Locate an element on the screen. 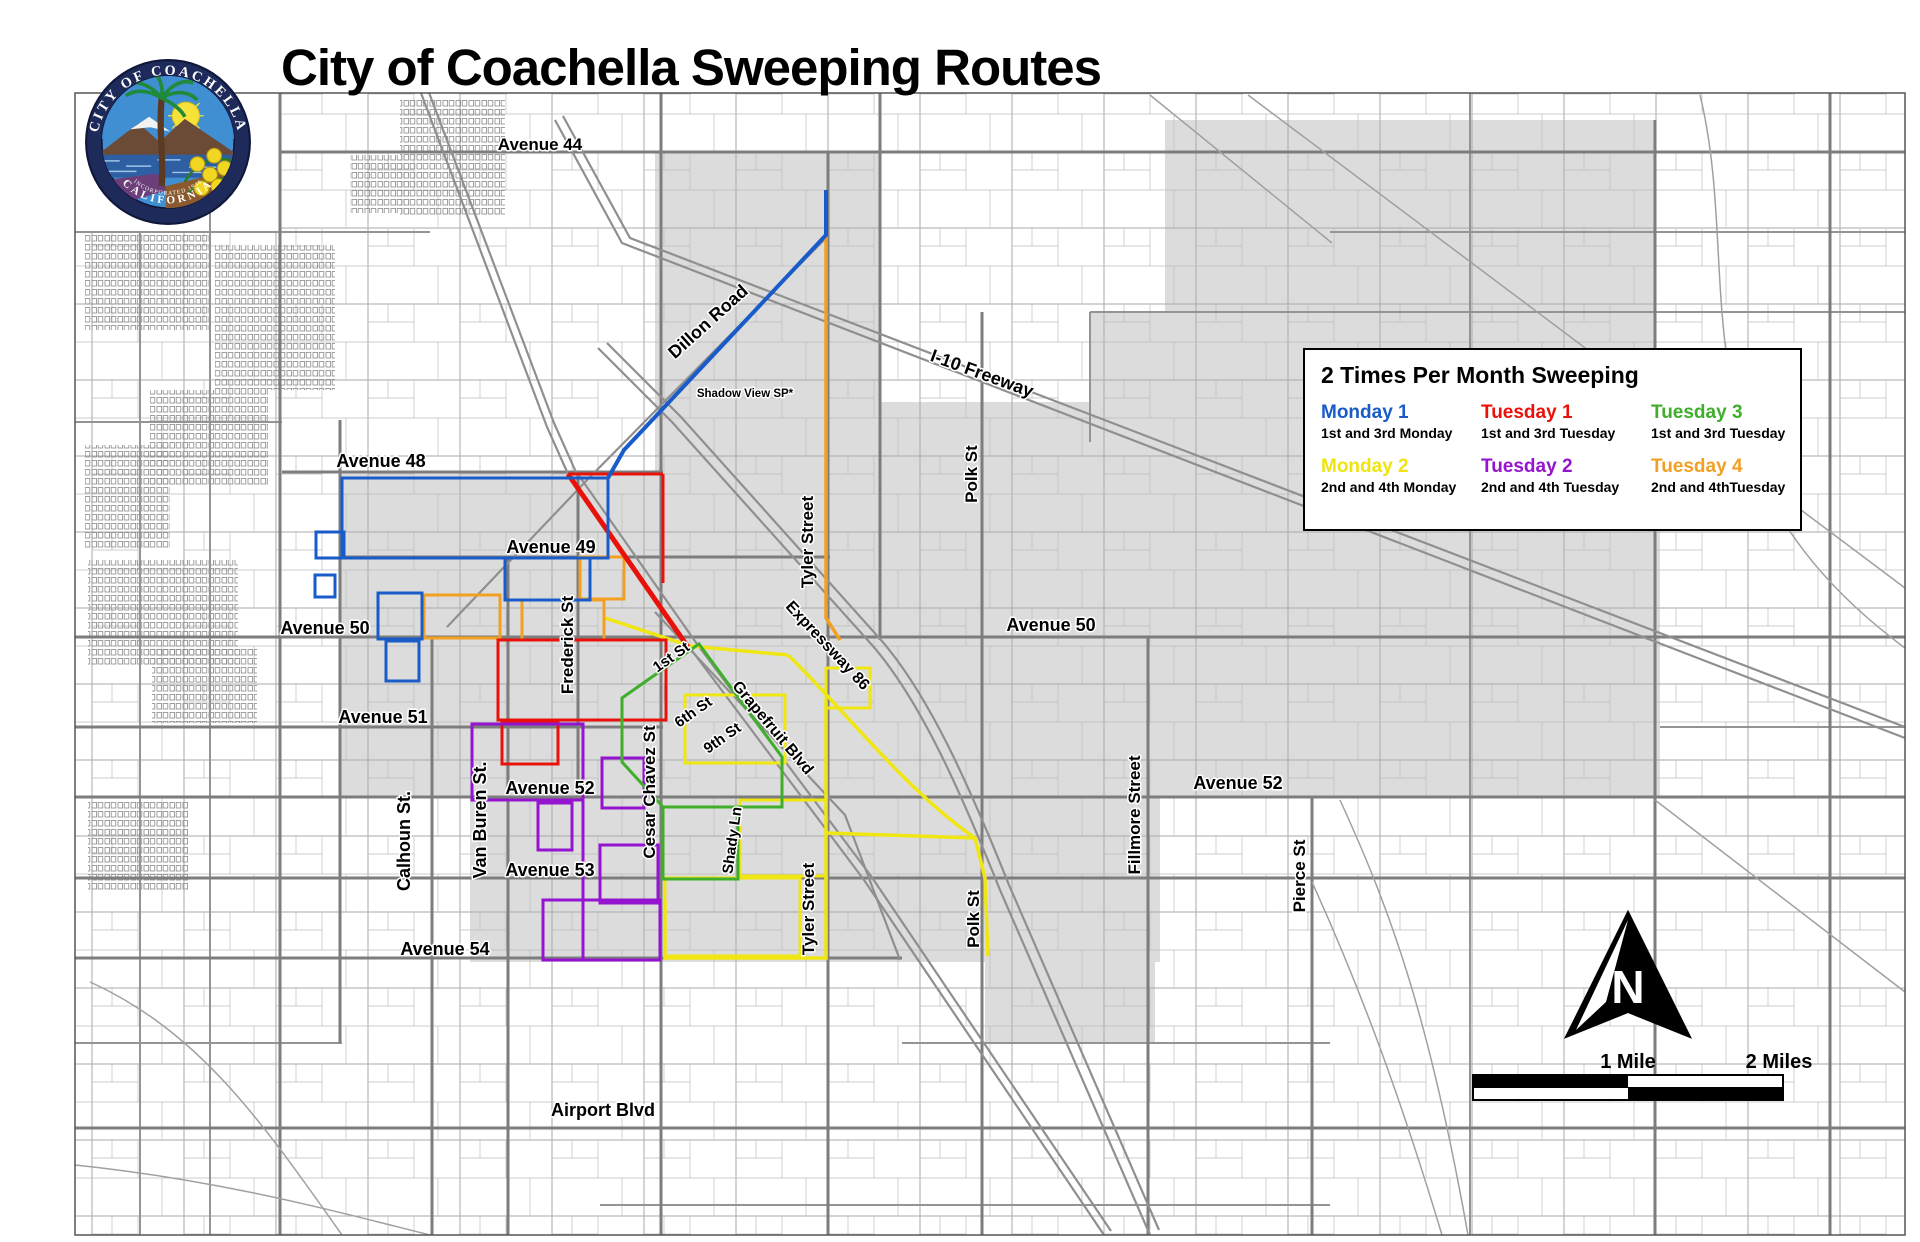 The width and height of the screenshot is (1920, 1242). legend-entry-monday2: Monday 2 2nd and 4th Monday is located at coordinates (1401, 476).